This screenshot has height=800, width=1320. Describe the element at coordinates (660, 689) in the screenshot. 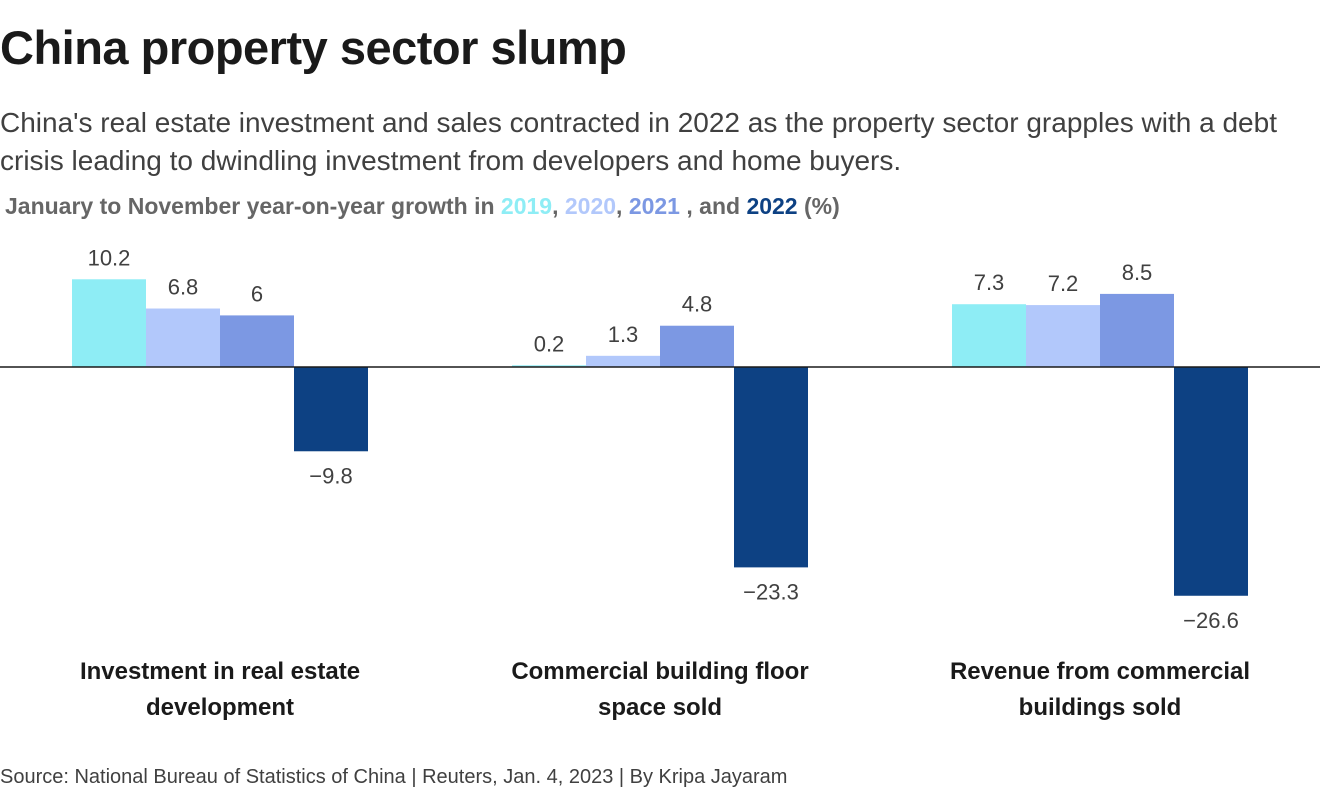

I see `category-label: Commercial building floor space sold` at that location.